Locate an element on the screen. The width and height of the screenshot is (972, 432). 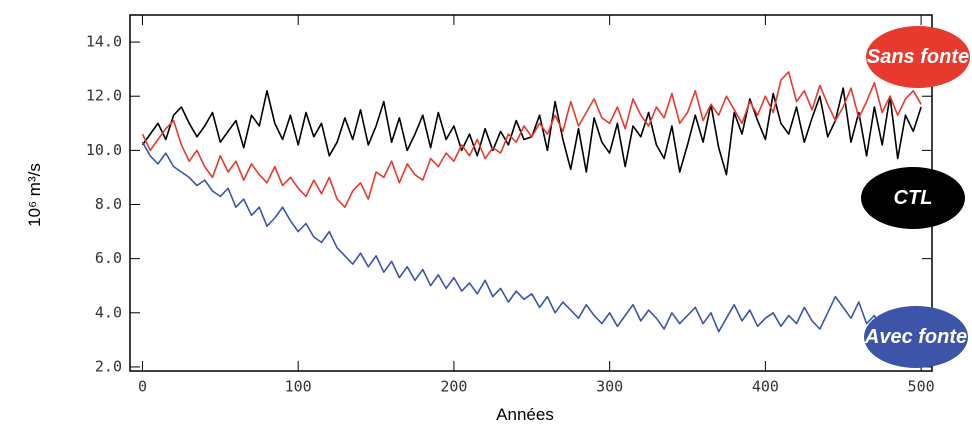
legend-entry: CTL is located at coordinates (913, 198).